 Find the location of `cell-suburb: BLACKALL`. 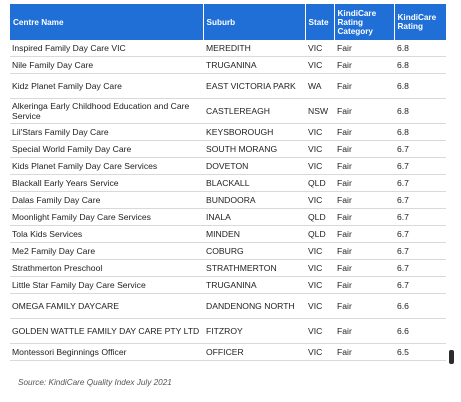

cell-suburb: BLACKALL is located at coordinates (254, 183).